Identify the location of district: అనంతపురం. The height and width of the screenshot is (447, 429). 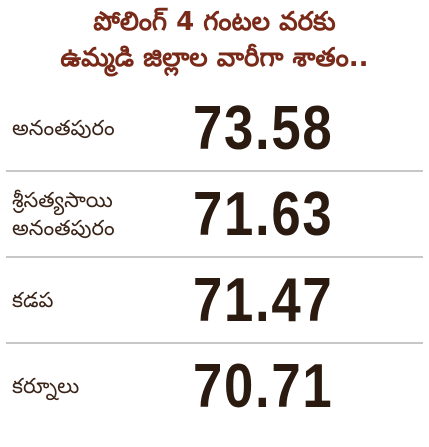
(60, 128).